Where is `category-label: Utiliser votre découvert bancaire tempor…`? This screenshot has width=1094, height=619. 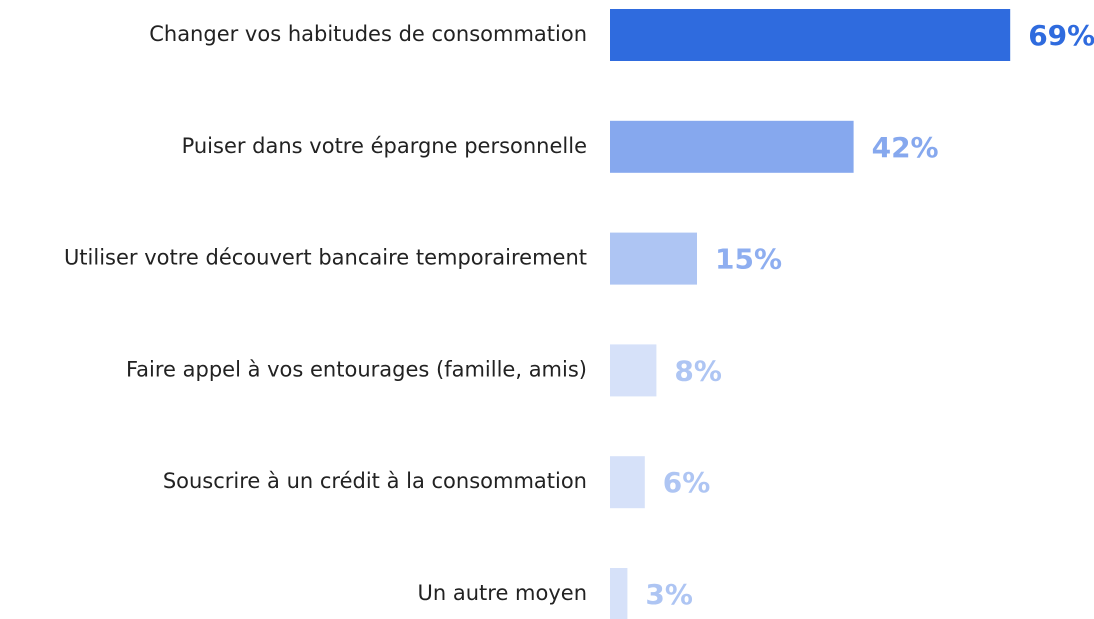 category-label: Utiliser votre découvert bancaire tempor… is located at coordinates (325, 258).